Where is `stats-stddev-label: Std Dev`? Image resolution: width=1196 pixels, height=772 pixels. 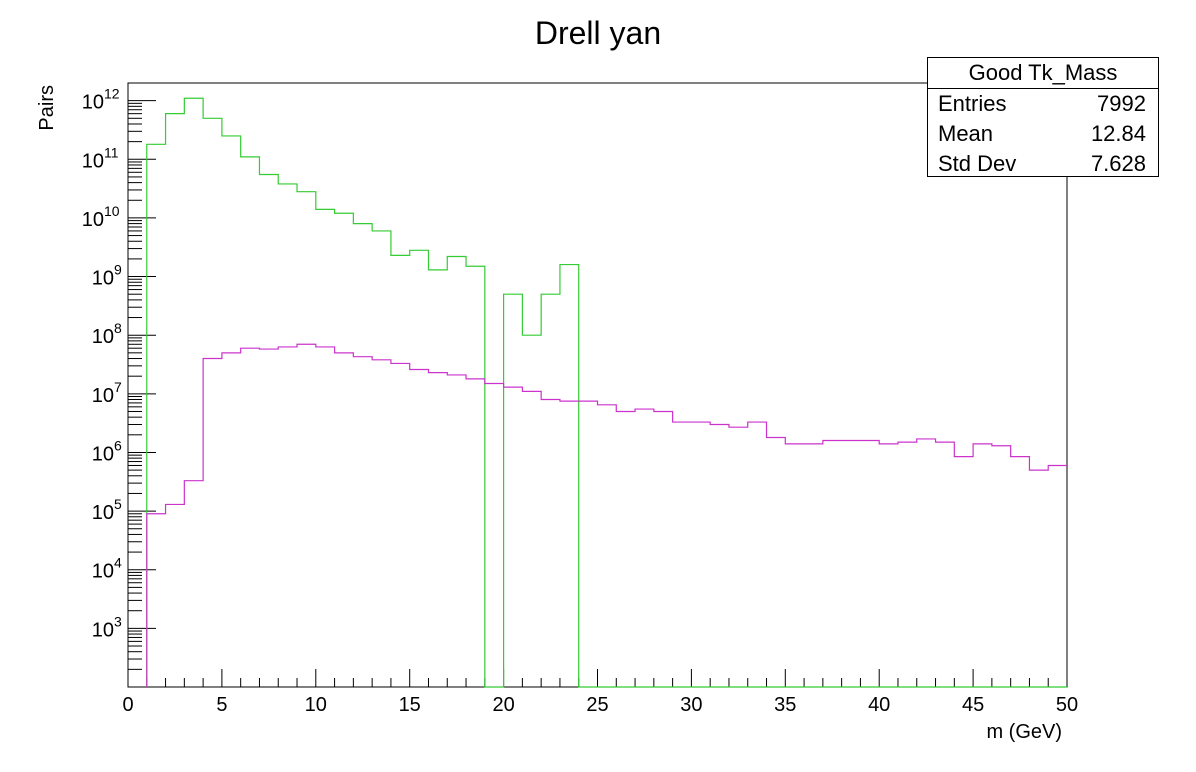 stats-stddev-label: Std Dev is located at coordinates (977, 163).